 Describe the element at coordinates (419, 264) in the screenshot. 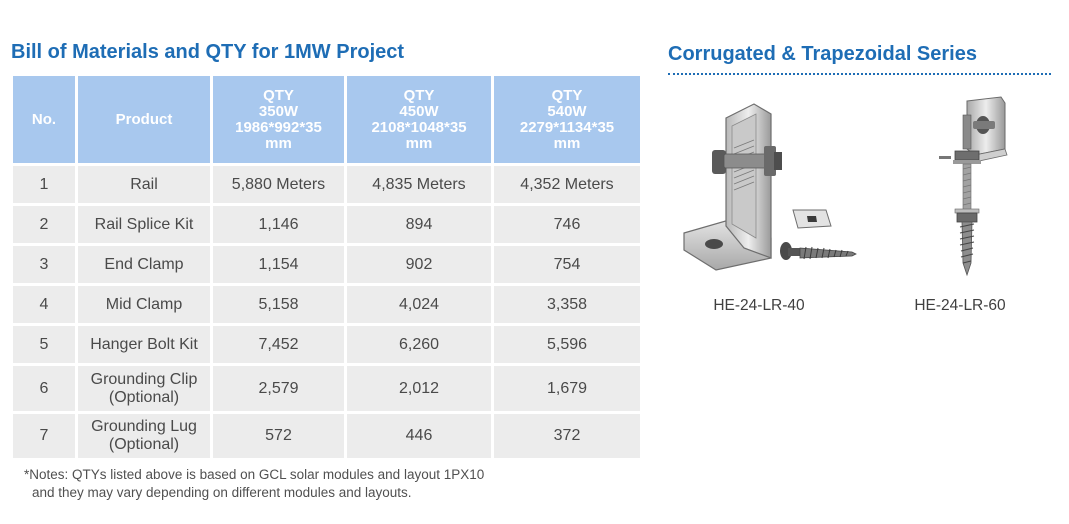

I see `cell-qty-450w: 902` at that location.